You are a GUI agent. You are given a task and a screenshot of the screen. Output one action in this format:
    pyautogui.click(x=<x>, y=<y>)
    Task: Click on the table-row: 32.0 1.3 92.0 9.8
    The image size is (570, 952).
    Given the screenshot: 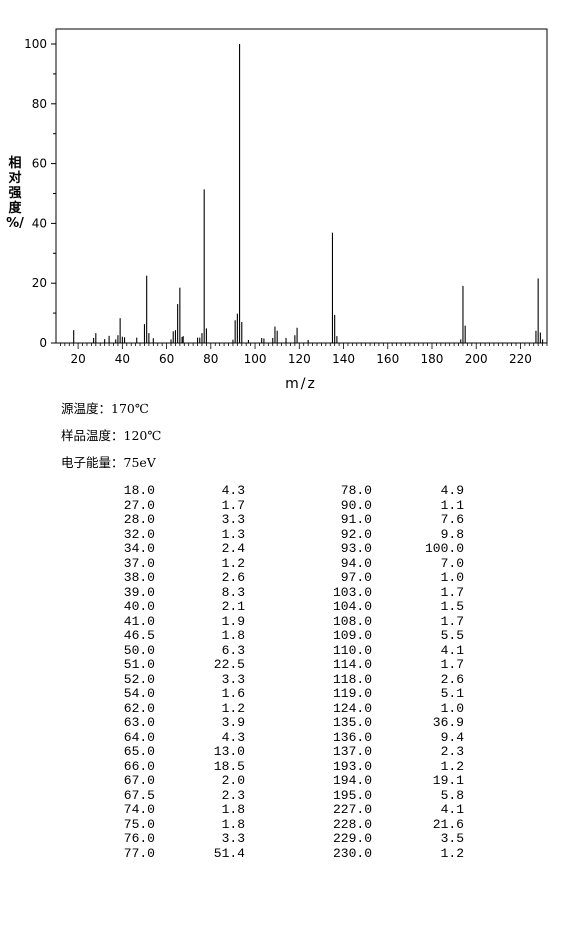 What is the action you would take?
    pyautogui.click(x=282, y=534)
    